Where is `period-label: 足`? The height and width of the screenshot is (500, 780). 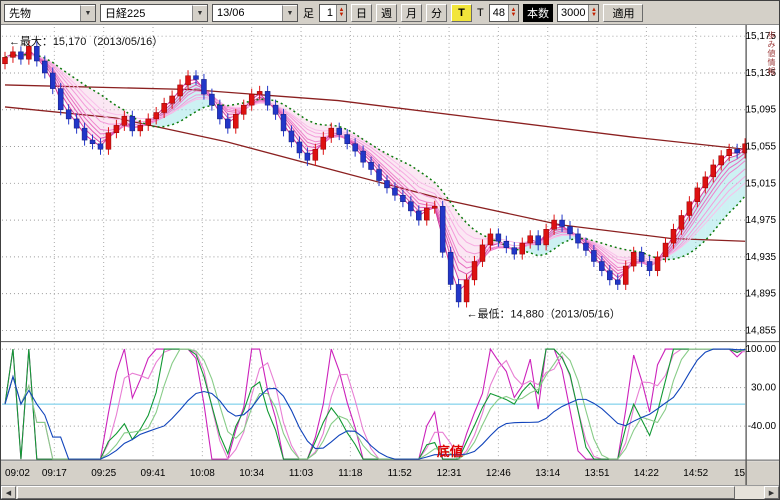 period-label: 足 is located at coordinates (308, 13).